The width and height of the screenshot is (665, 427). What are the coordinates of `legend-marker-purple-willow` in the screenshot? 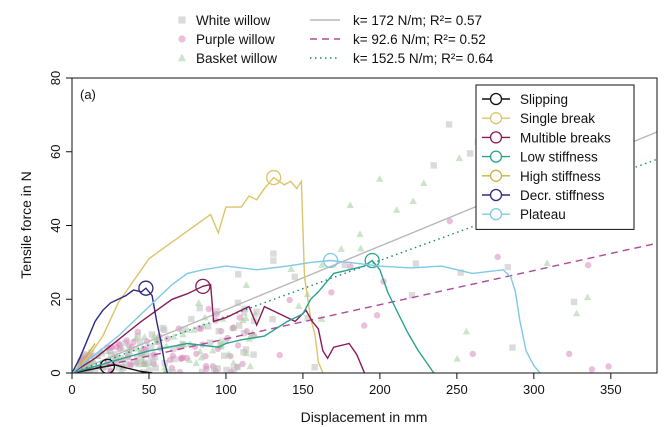 It's located at (182, 39).